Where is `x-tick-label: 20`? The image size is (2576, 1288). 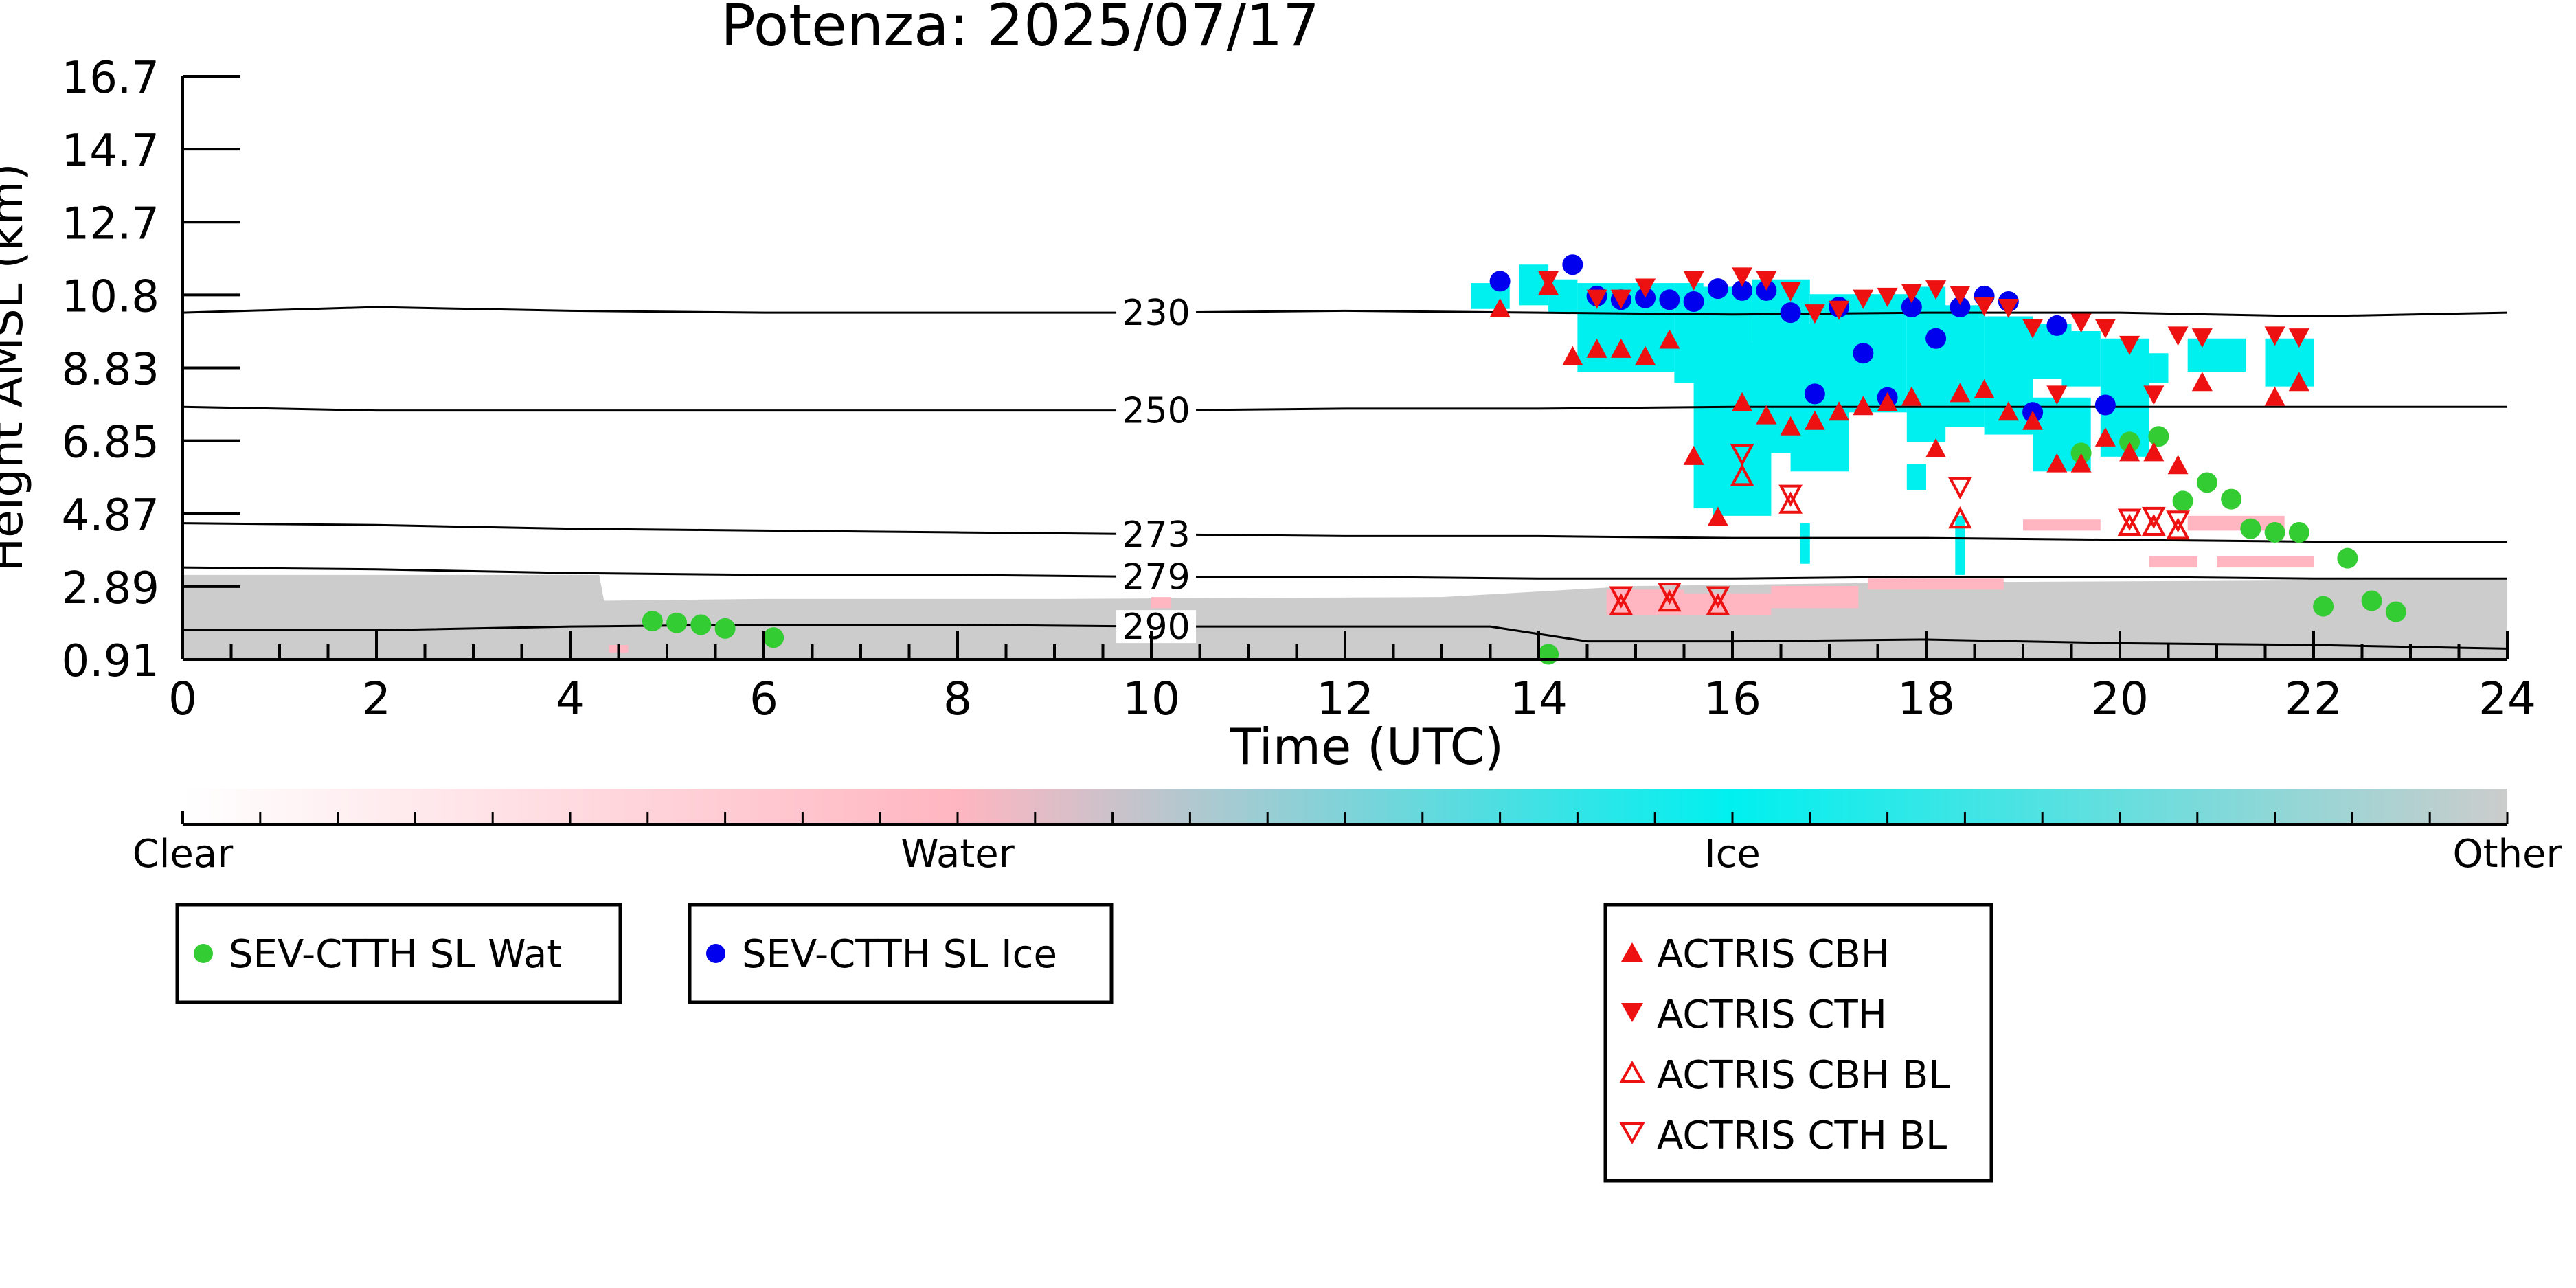
x-tick-label: 20 is located at coordinates (2120, 699).